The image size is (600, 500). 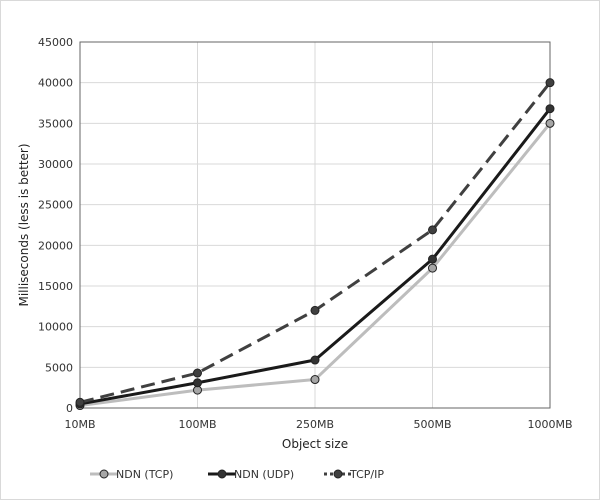 I want to click on x-axis-ticks: 10MB 100MB 250MB 500MB 1000MB, so click(x=318, y=424).